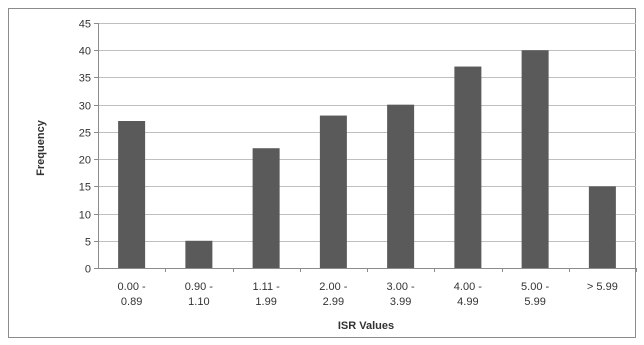  I want to click on x-tick-label: > 5.99, so click(602, 287).